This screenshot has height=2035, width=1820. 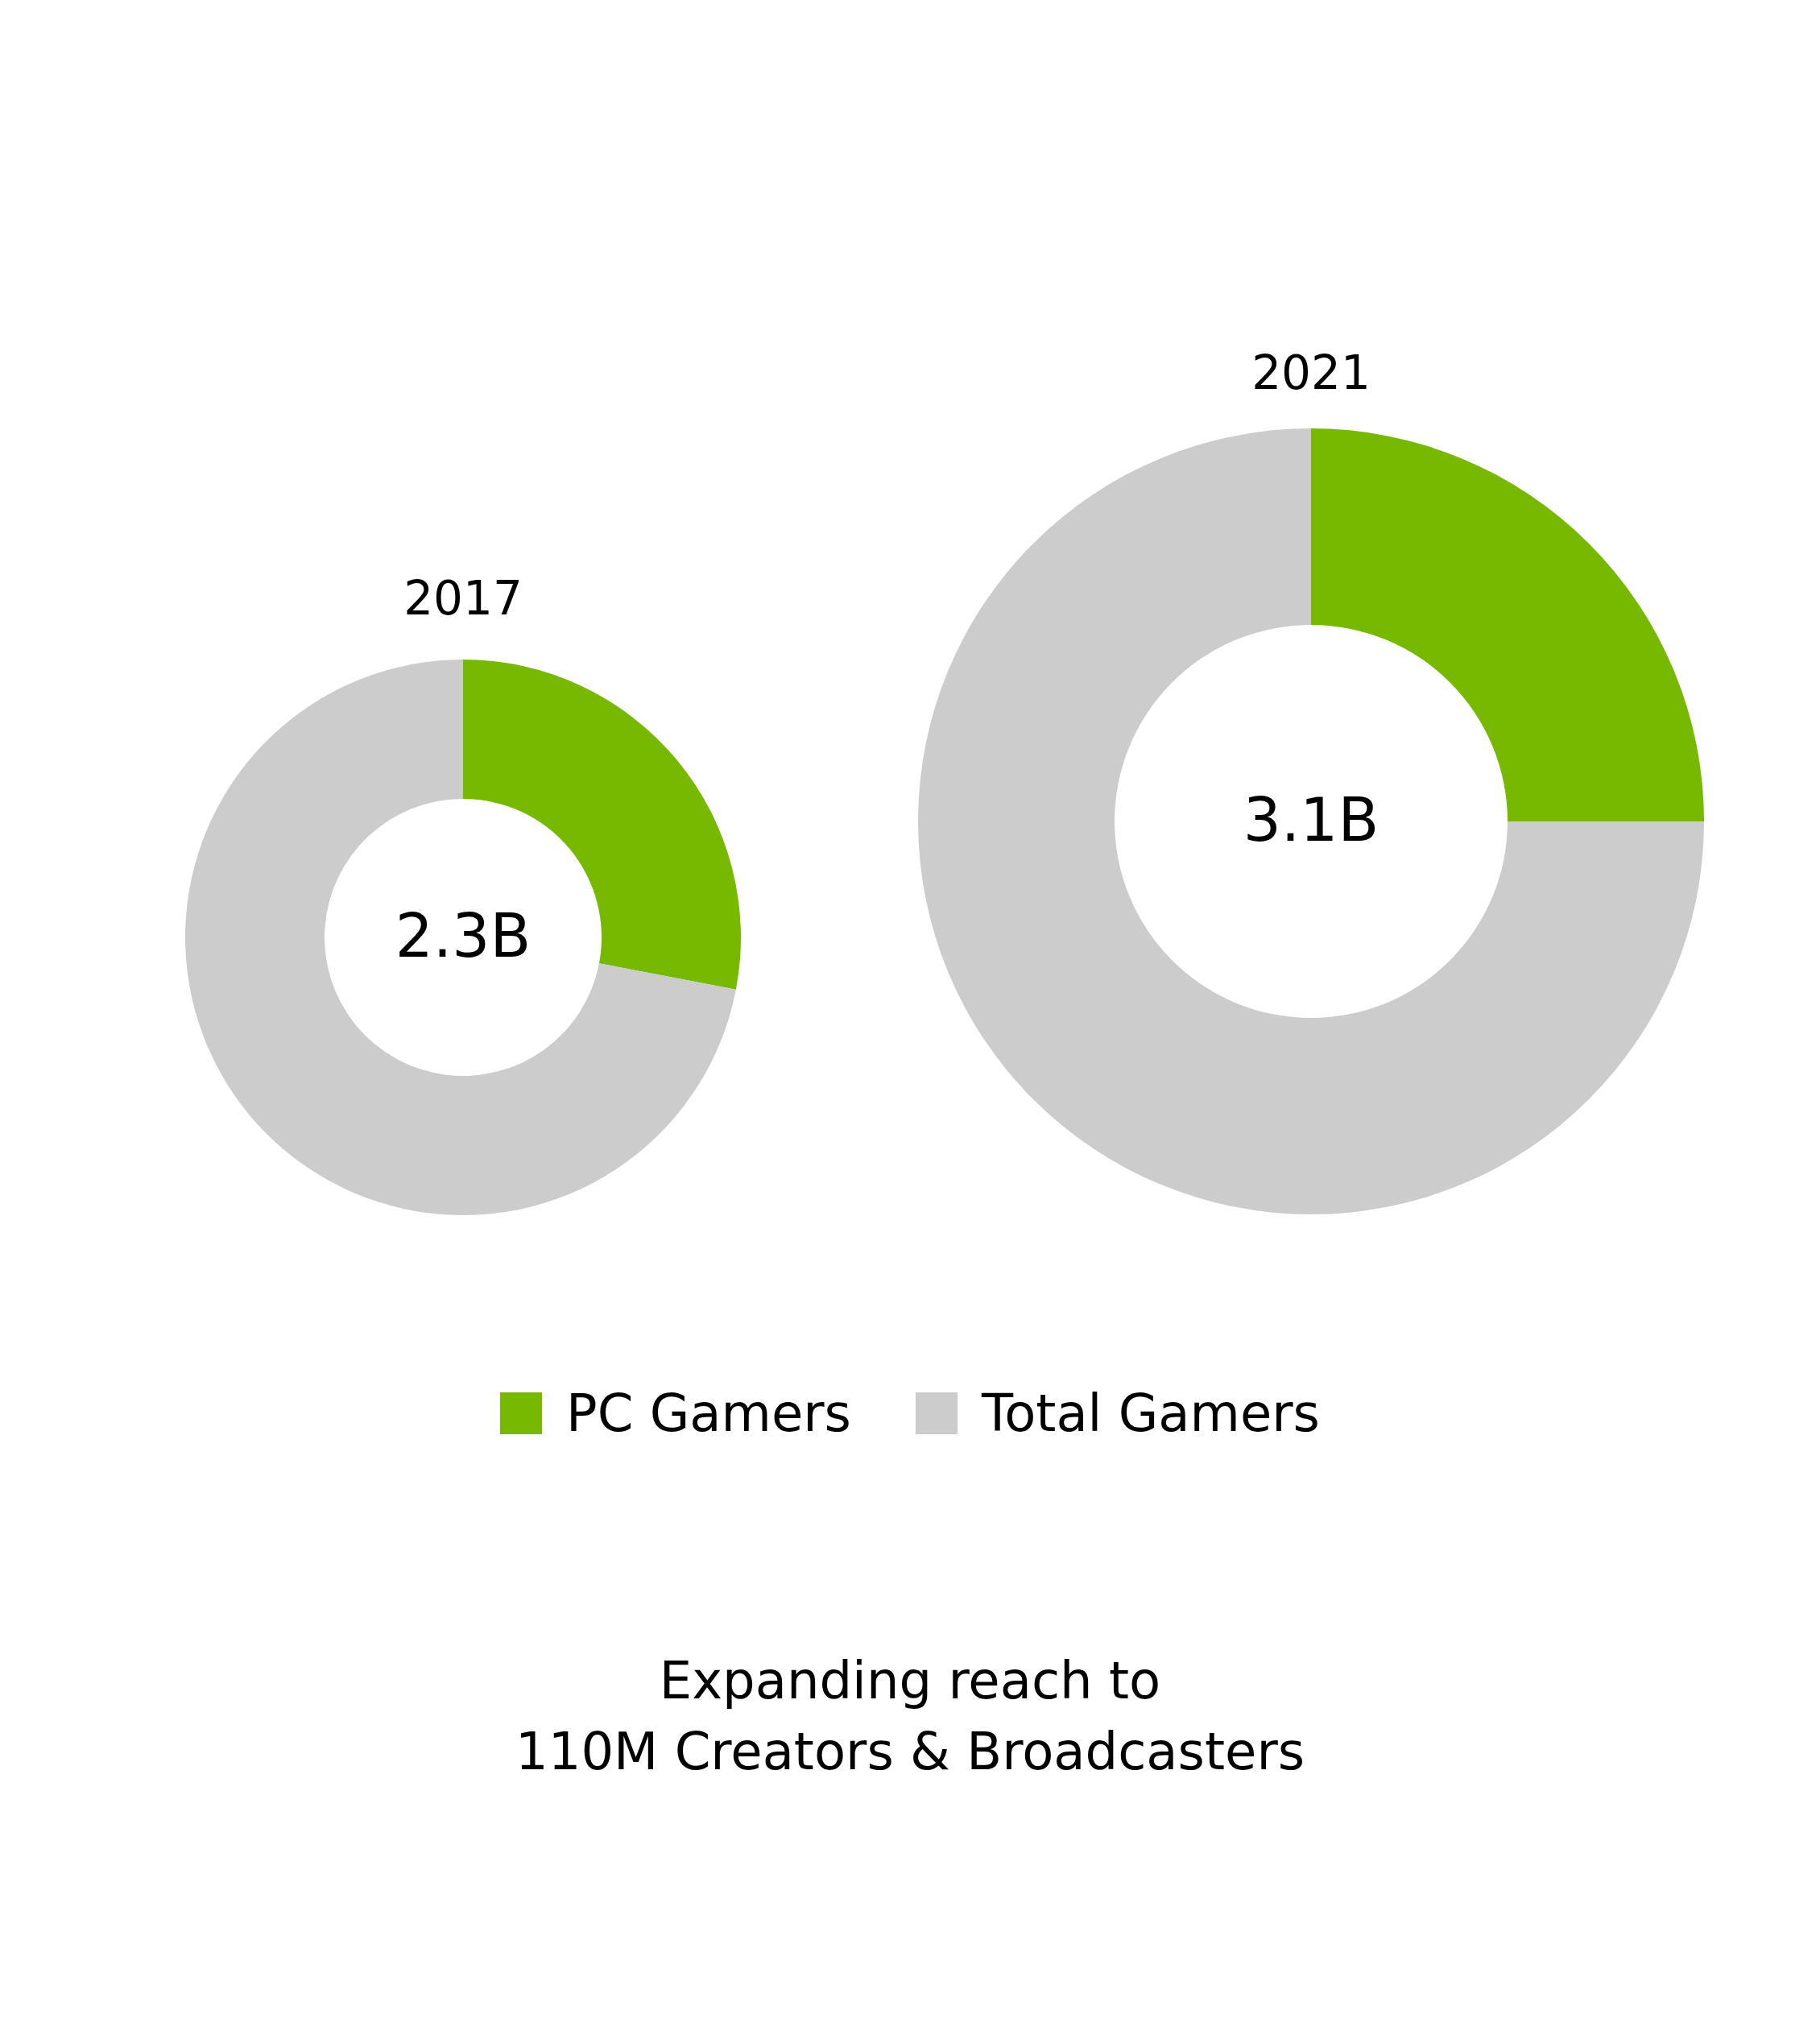 I want to click on legend-label: PC Gamers, so click(x=709, y=1413).